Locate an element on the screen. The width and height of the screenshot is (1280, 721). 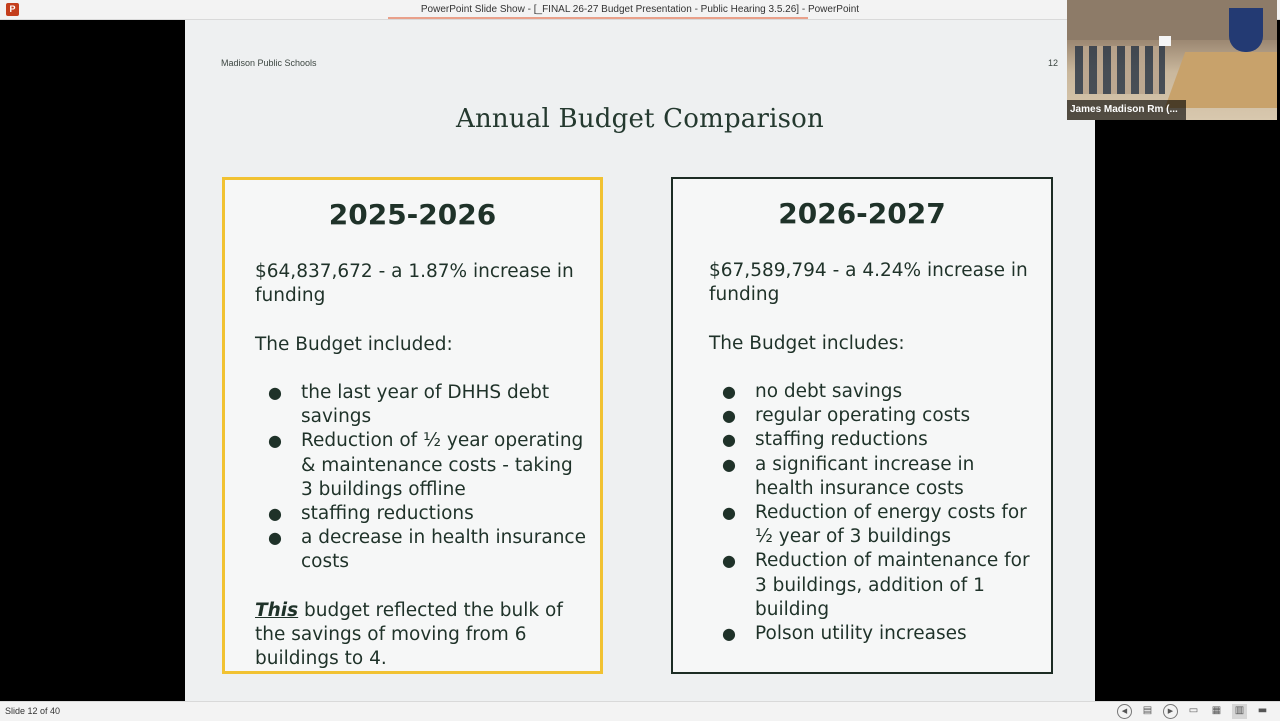
normal-view-icon: ▭ is located at coordinates (1193, 710).